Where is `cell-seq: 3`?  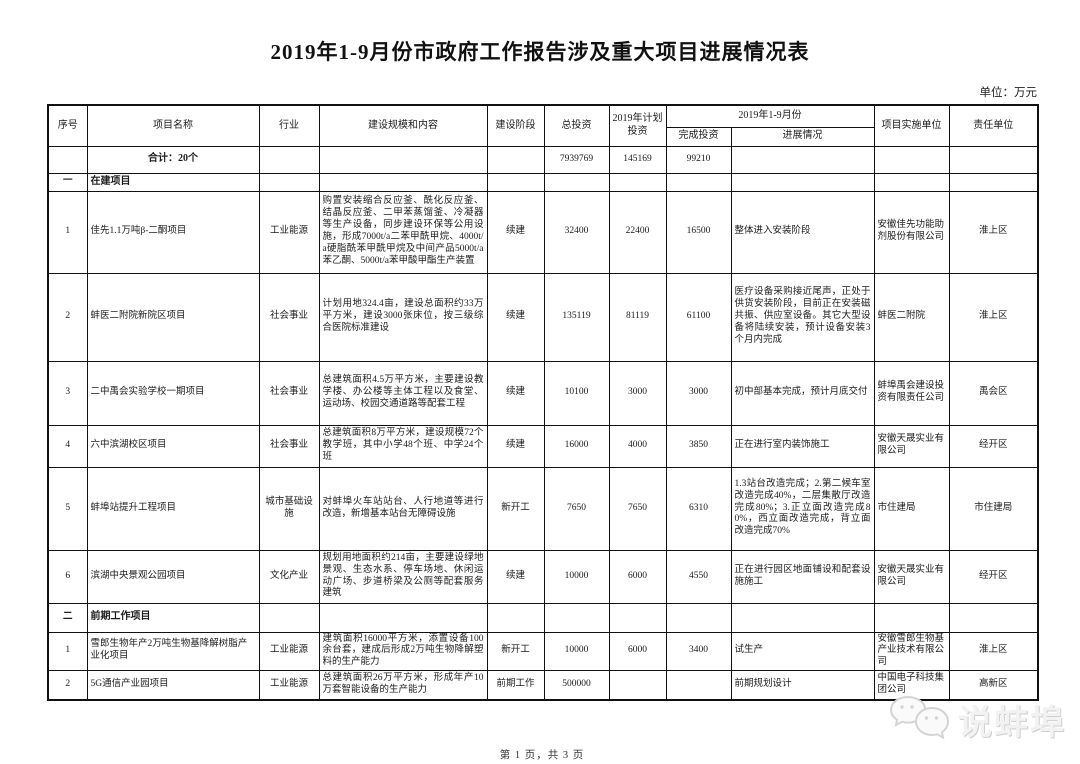
cell-seq: 3 is located at coordinates (67, 393).